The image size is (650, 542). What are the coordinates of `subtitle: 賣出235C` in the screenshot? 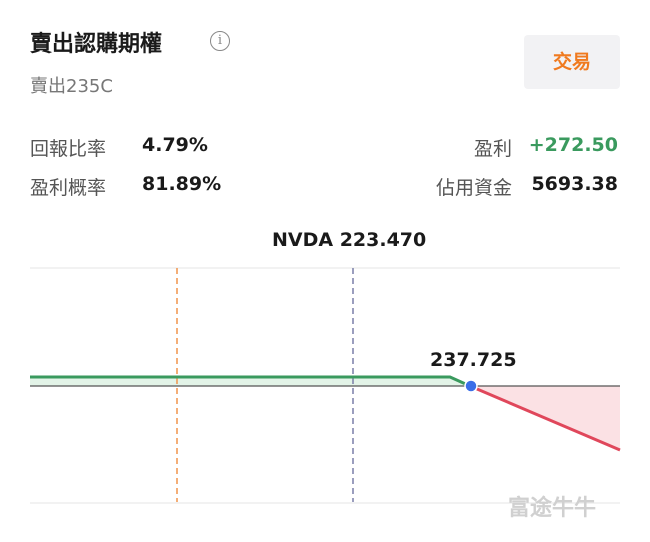 It's located at (71, 86).